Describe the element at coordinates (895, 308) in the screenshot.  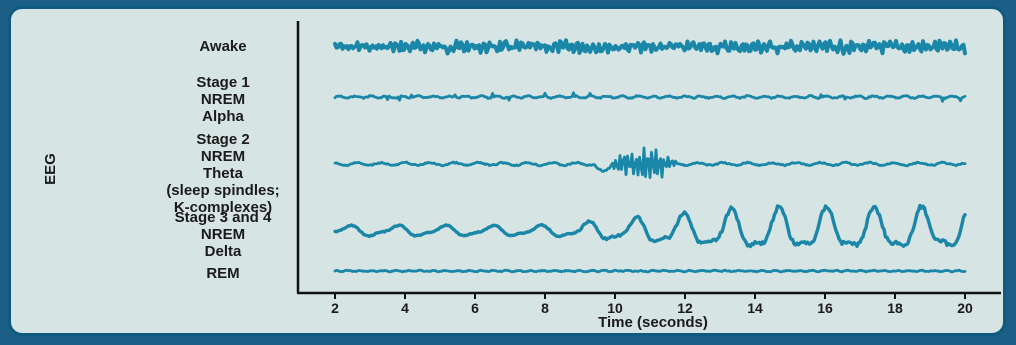
I see `x-tick-label: 18` at that location.